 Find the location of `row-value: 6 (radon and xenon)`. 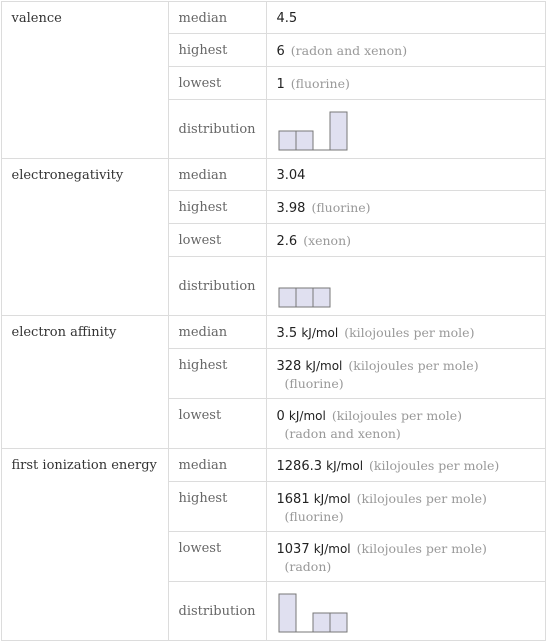

row-value: 6 (radon and xenon) is located at coordinates (405, 49).